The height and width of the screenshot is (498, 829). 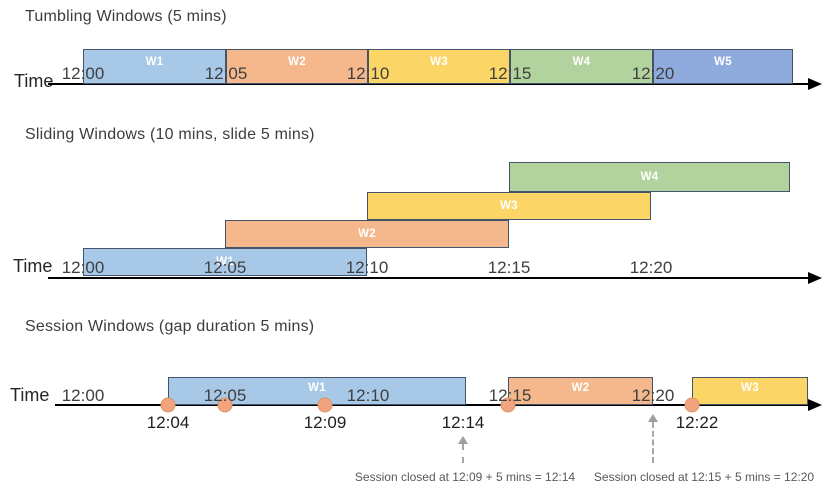 I want to click on sliding-timeline-arrow-icon, so click(x=815, y=278).